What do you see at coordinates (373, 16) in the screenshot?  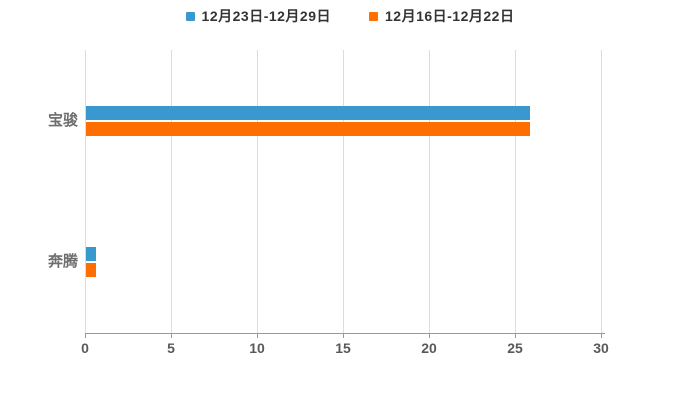 I see `legend-swatch-orange-icon` at bounding box center [373, 16].